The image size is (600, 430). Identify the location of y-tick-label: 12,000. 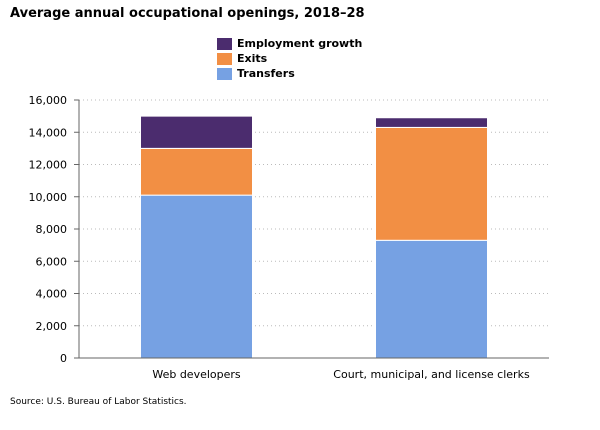
(48, 165).